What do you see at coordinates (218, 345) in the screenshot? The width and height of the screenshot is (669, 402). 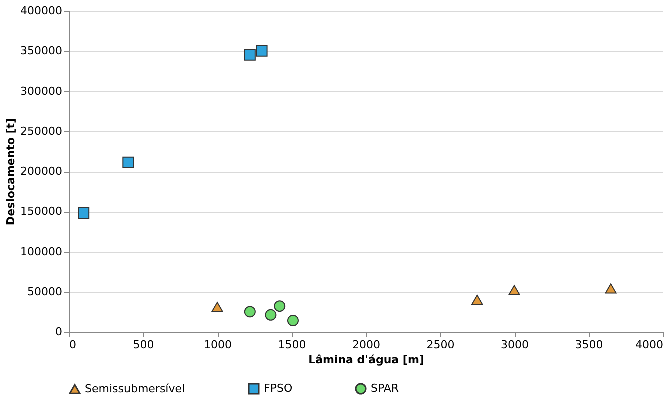 I see `x-tick-label: 1000` at bounding box center [218, 345].